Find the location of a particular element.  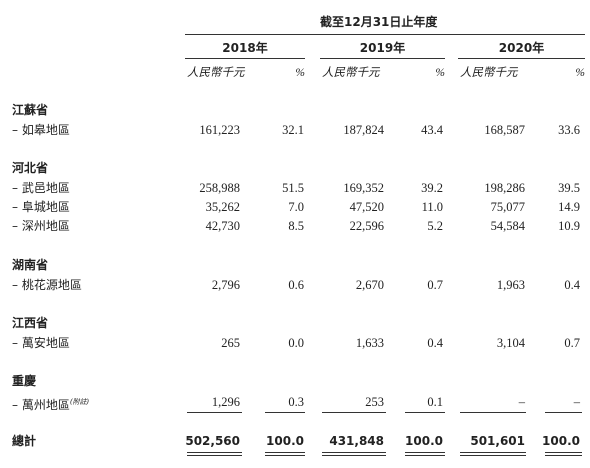

cell: 42,730 is located at coordinates (222, 226).